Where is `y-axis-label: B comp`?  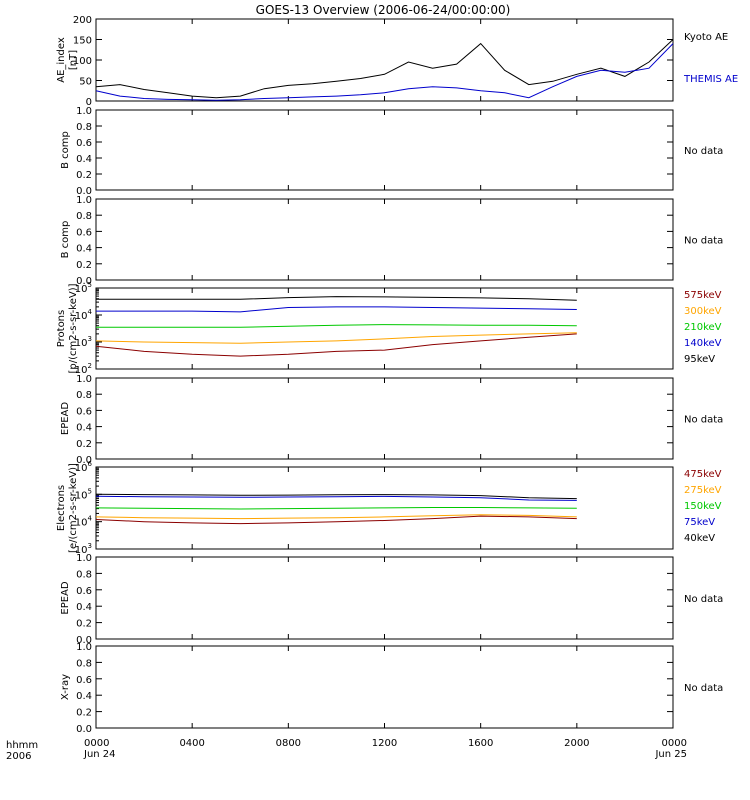 y-axis-label: B comp is located at coordinates (65, 240).